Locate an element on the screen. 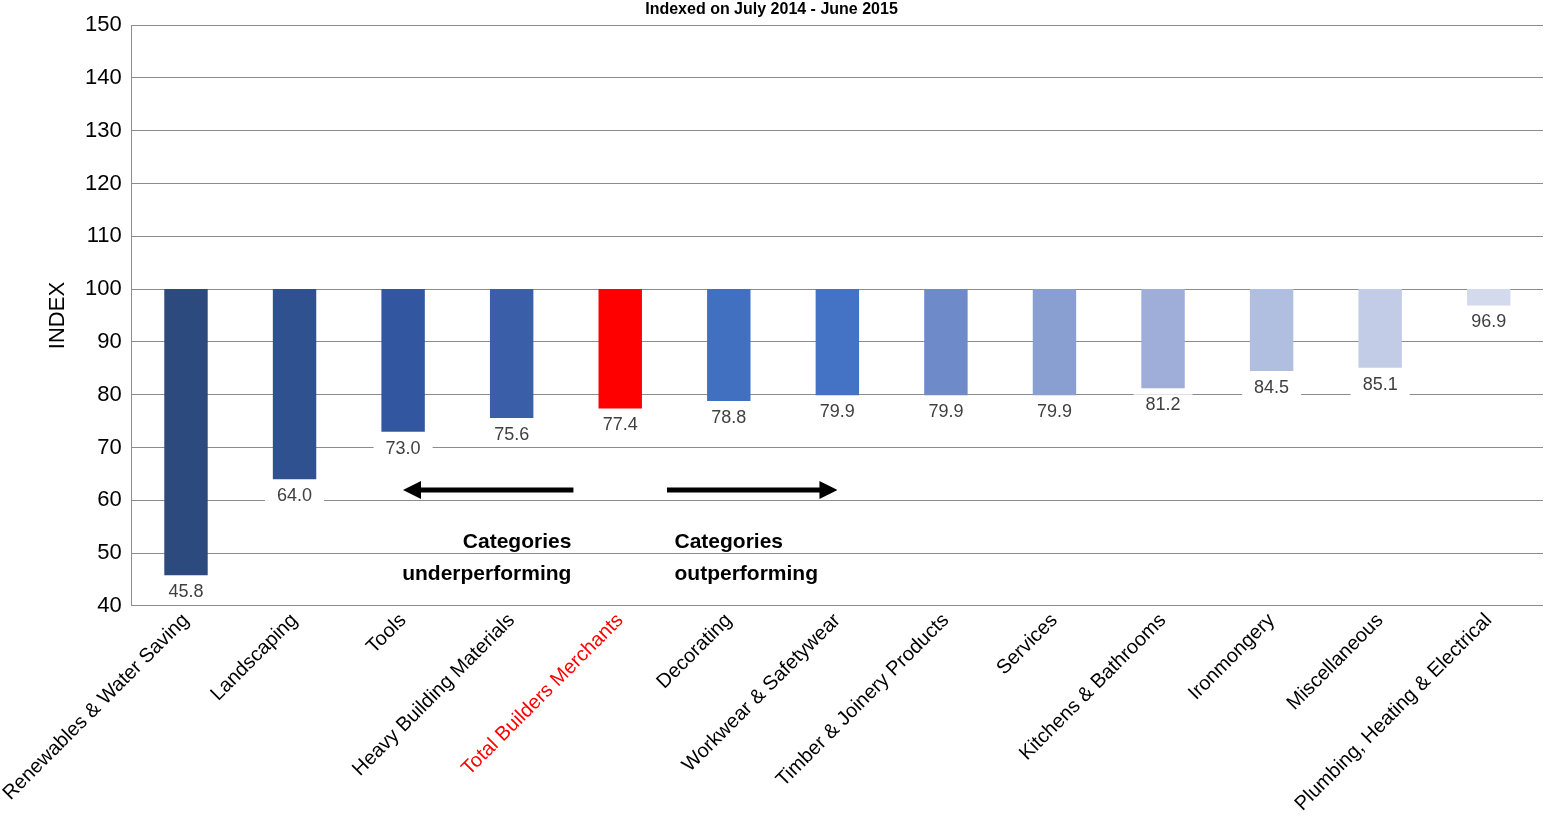 Image resolution: width=1545 pixels, height=819 pixels. data-label: 77.4 is located at coordinates (620, 424).